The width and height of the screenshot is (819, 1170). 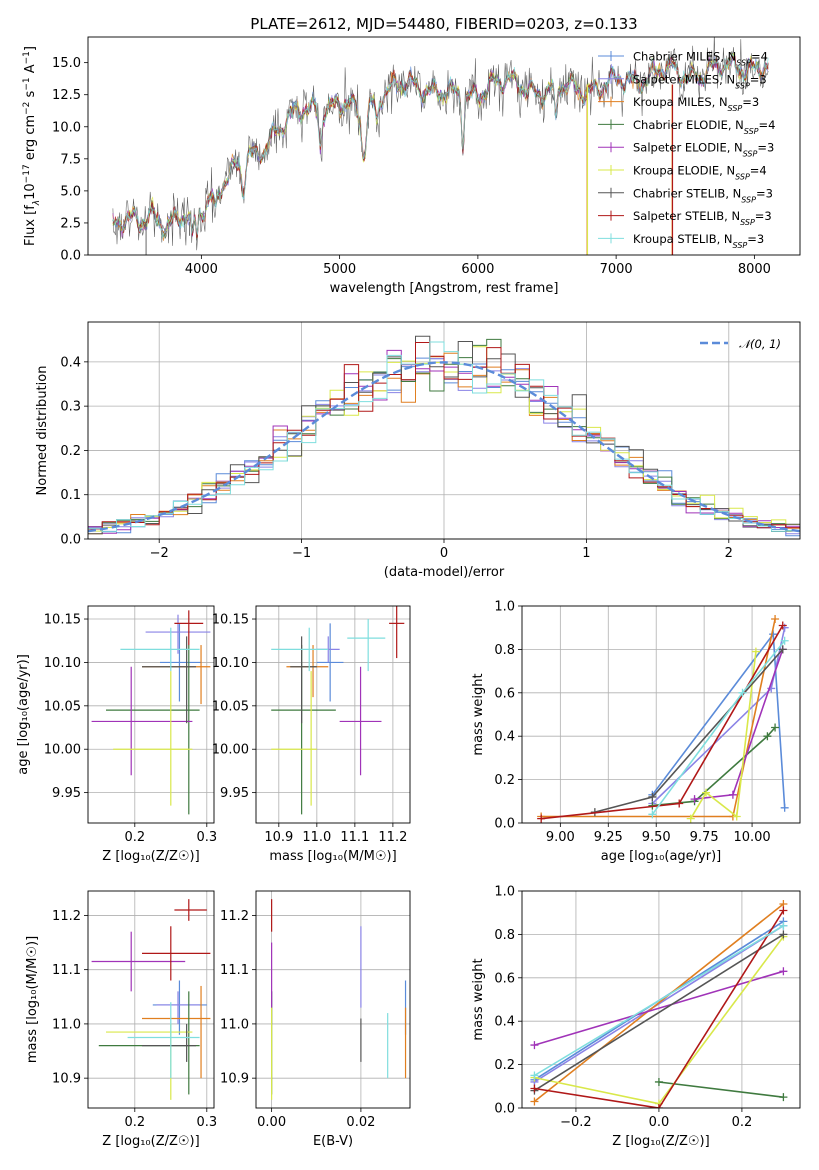 What do you see at coordinates (234, 970) in the screenshot?
I see `y-tick-label: 11.1` at bounding box center [234, 970].